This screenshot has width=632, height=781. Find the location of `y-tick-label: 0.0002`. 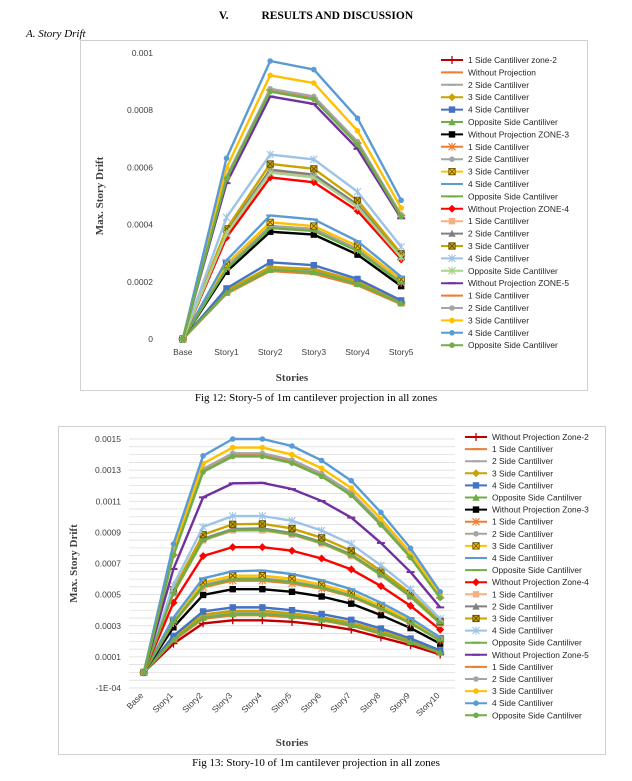

y-tick-label: 0.0002 is located at coordinates (140, 282).